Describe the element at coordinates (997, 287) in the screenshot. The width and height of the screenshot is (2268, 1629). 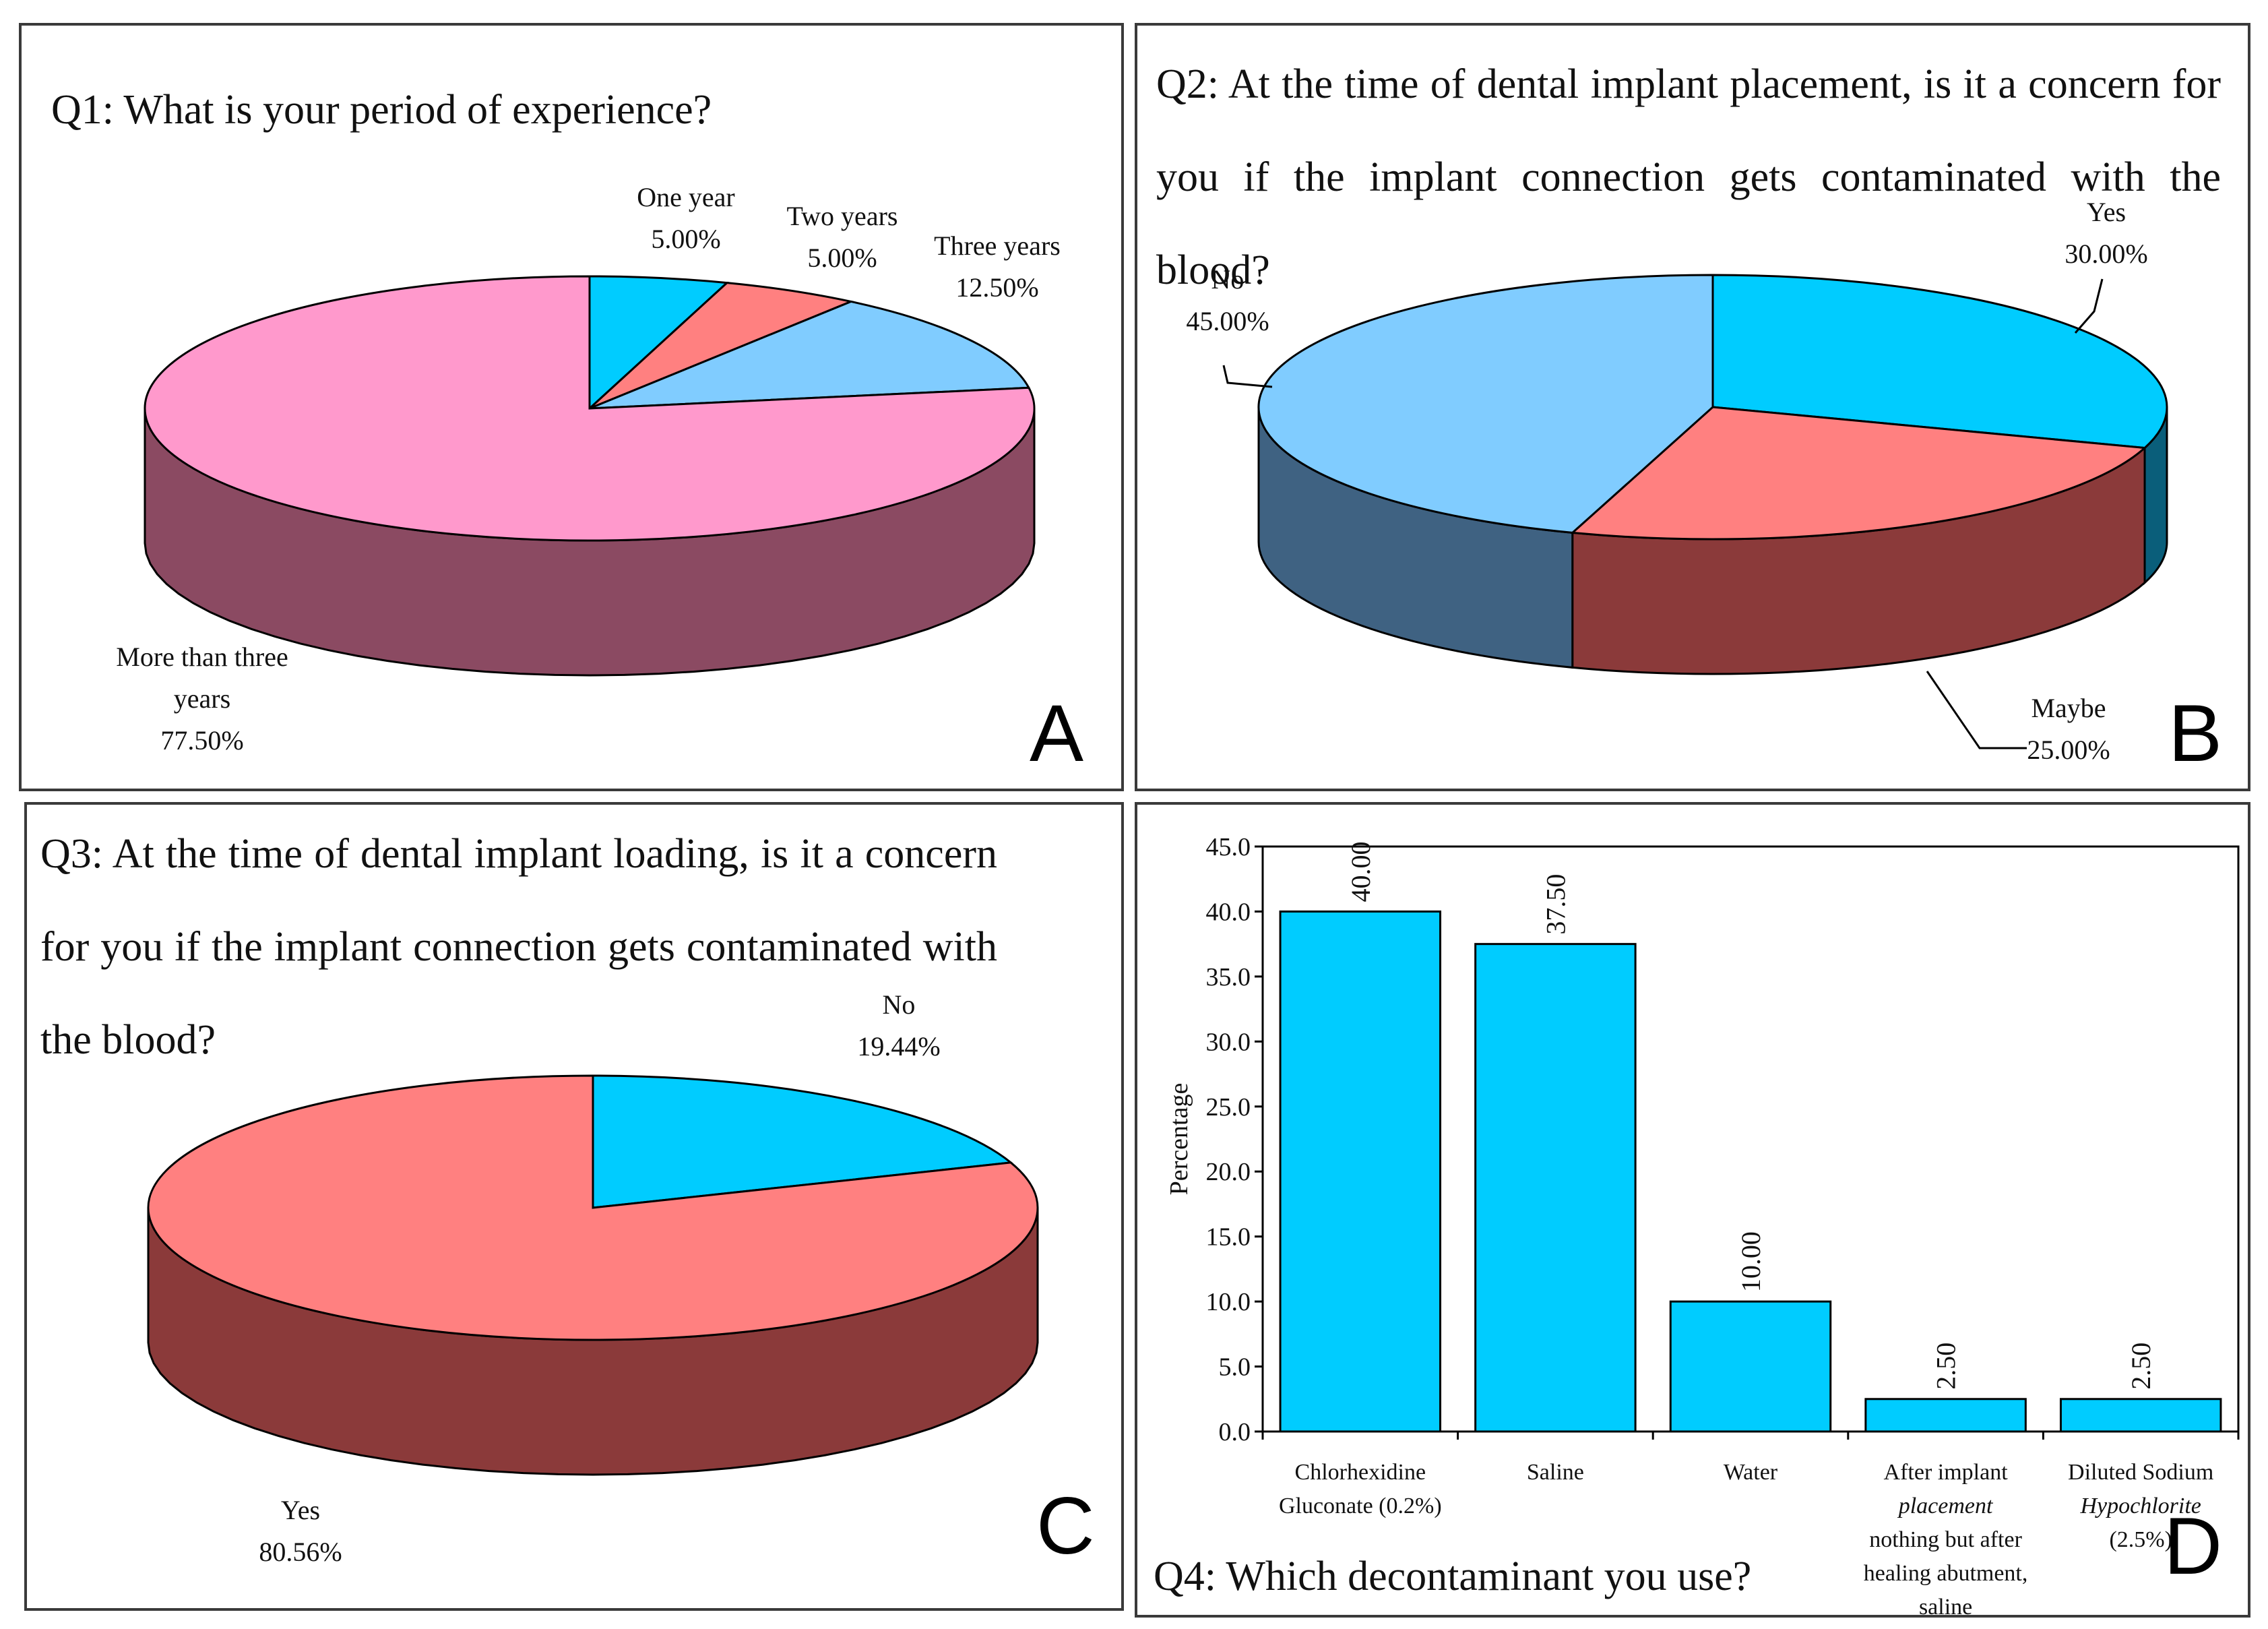
I see `pie-value-three-years: 12.50%` at that location.